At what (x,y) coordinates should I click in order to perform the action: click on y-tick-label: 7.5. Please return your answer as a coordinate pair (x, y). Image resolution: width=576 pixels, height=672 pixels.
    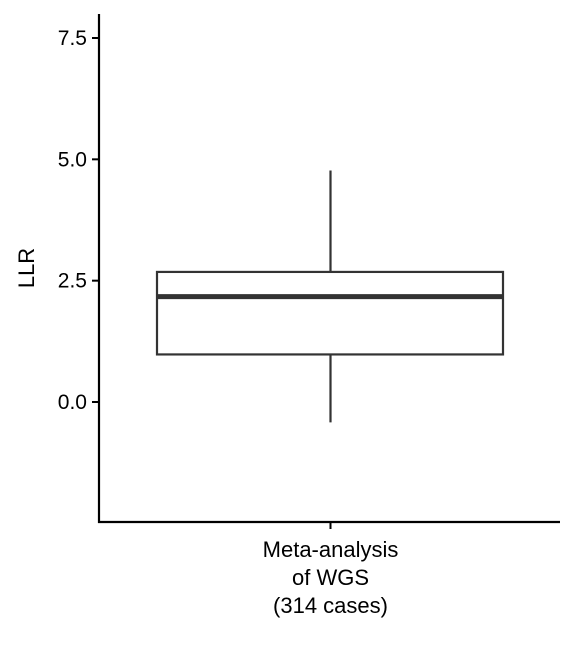
    Looking at the image, I should click on (72, 38).